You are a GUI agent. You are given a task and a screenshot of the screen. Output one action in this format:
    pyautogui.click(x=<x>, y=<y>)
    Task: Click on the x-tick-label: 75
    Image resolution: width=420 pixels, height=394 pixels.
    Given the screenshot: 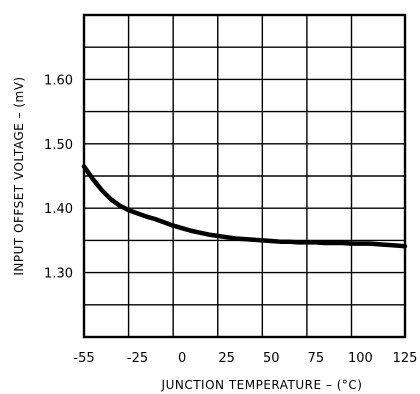 What is the action you would take?
    pyautogui.click(x=316, y=358)
    